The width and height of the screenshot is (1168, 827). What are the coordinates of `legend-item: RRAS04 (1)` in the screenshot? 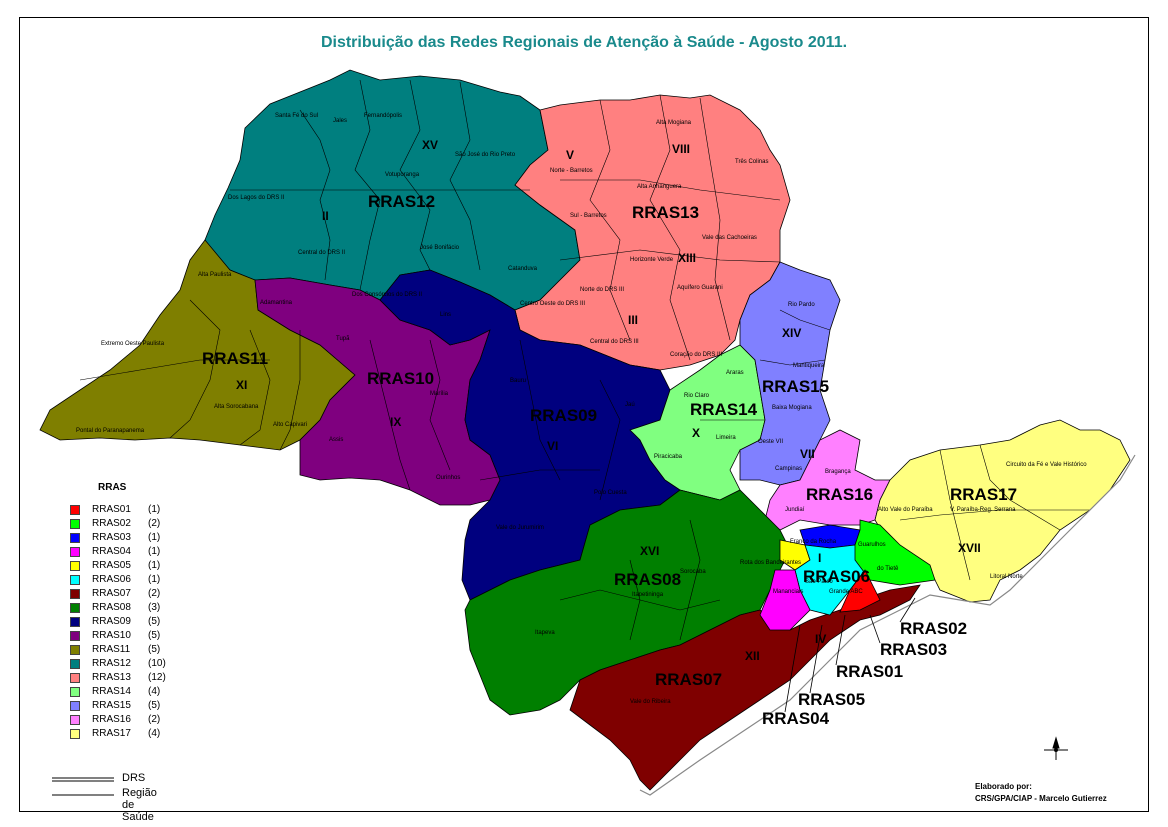 It's located at (115, 552).